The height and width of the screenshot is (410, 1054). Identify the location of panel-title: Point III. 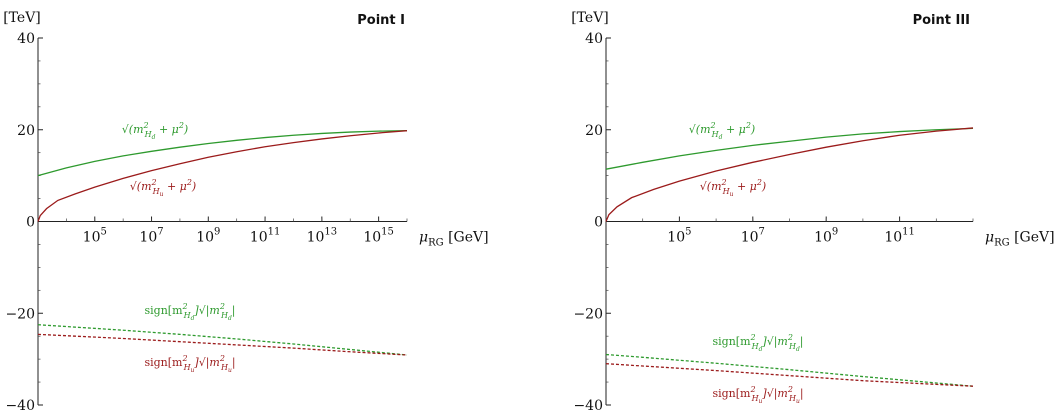
(941, 20).